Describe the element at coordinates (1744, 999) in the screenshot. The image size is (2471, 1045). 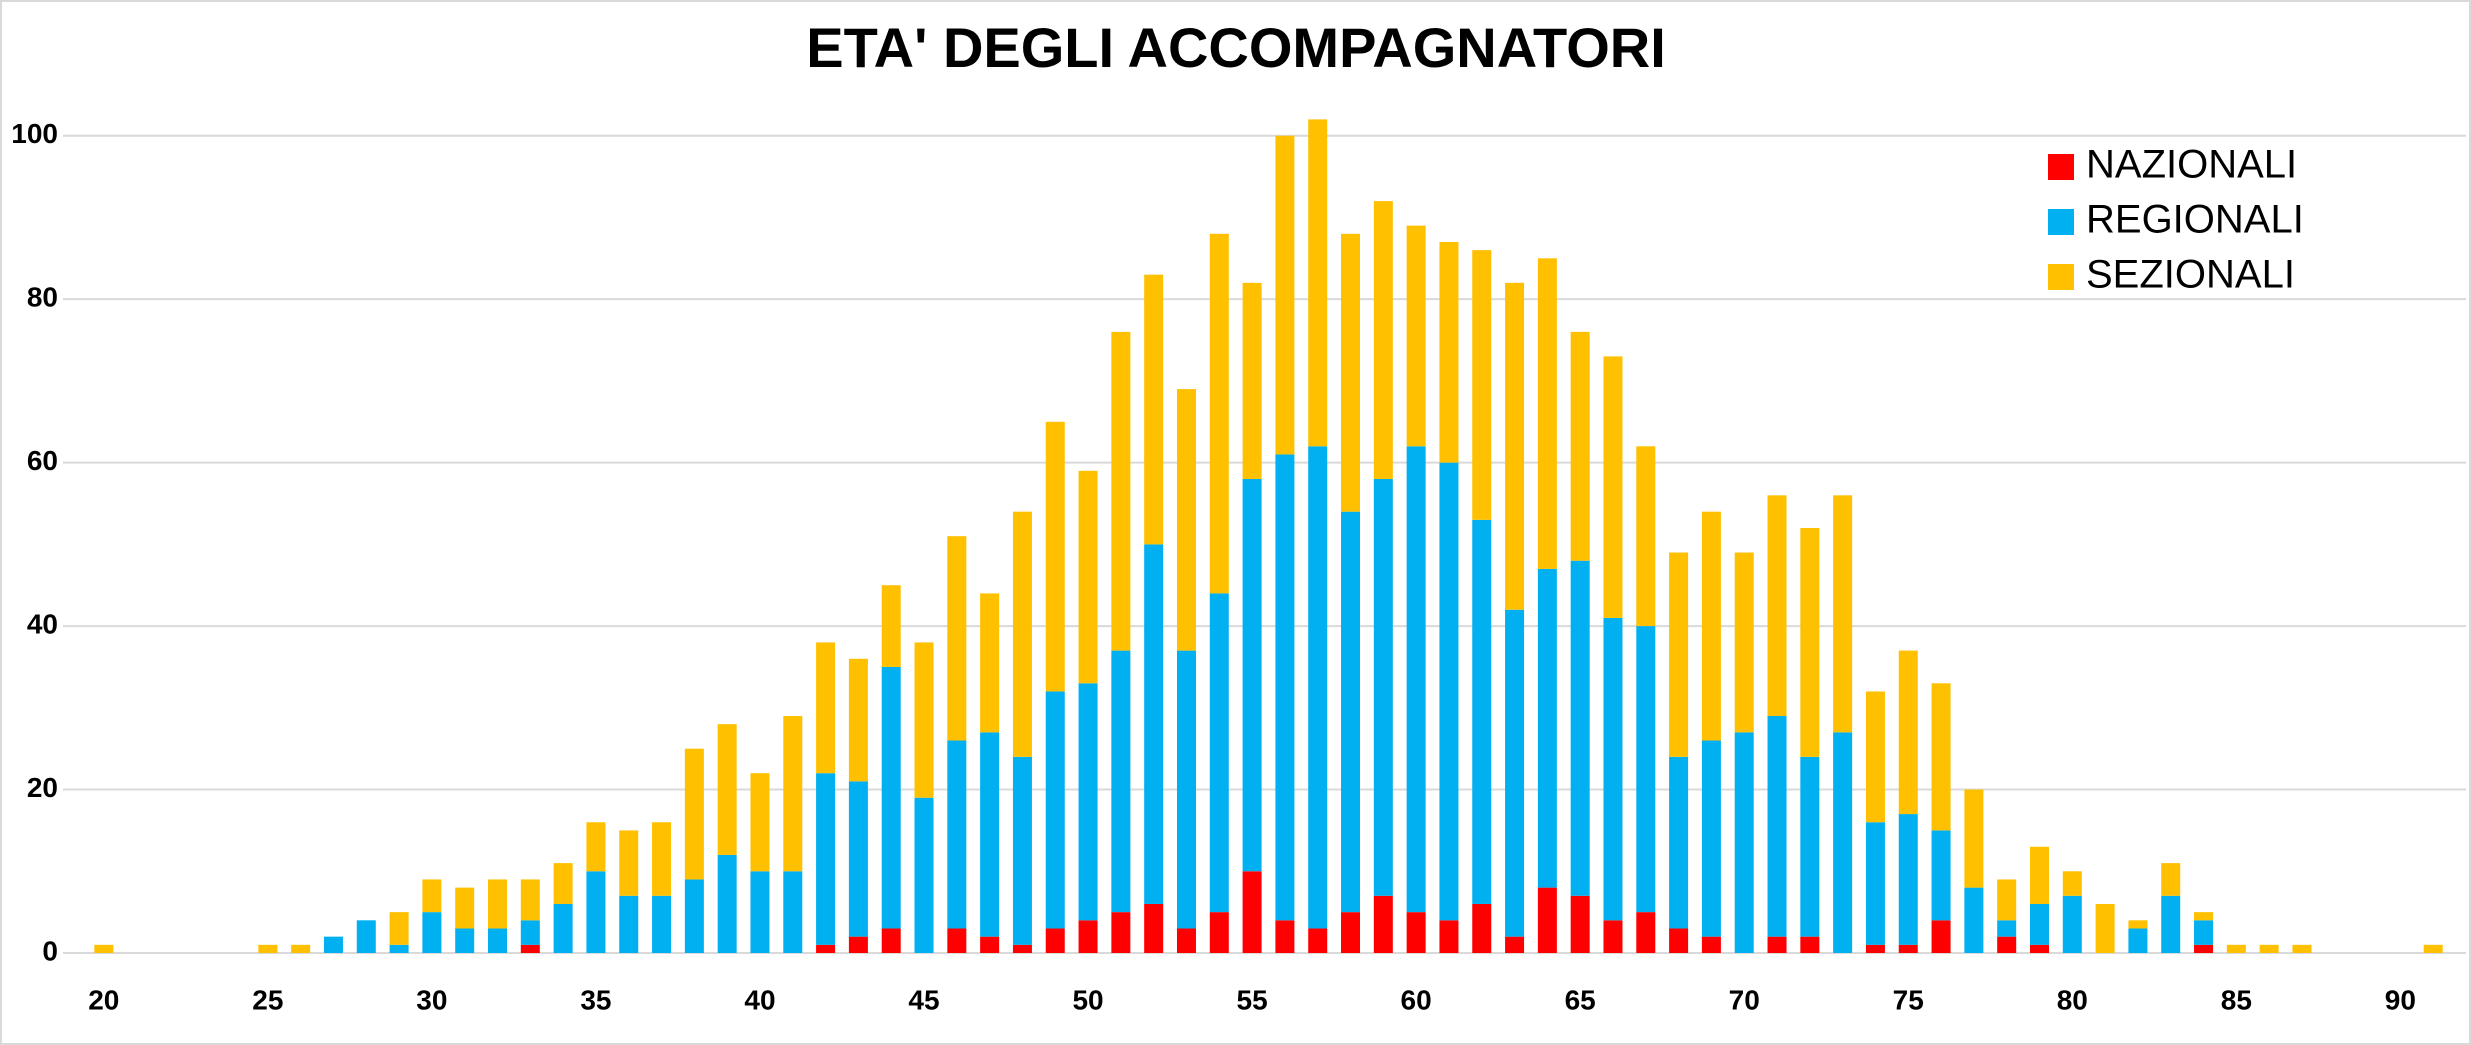
I see `x-tick-label: 70` at that location.